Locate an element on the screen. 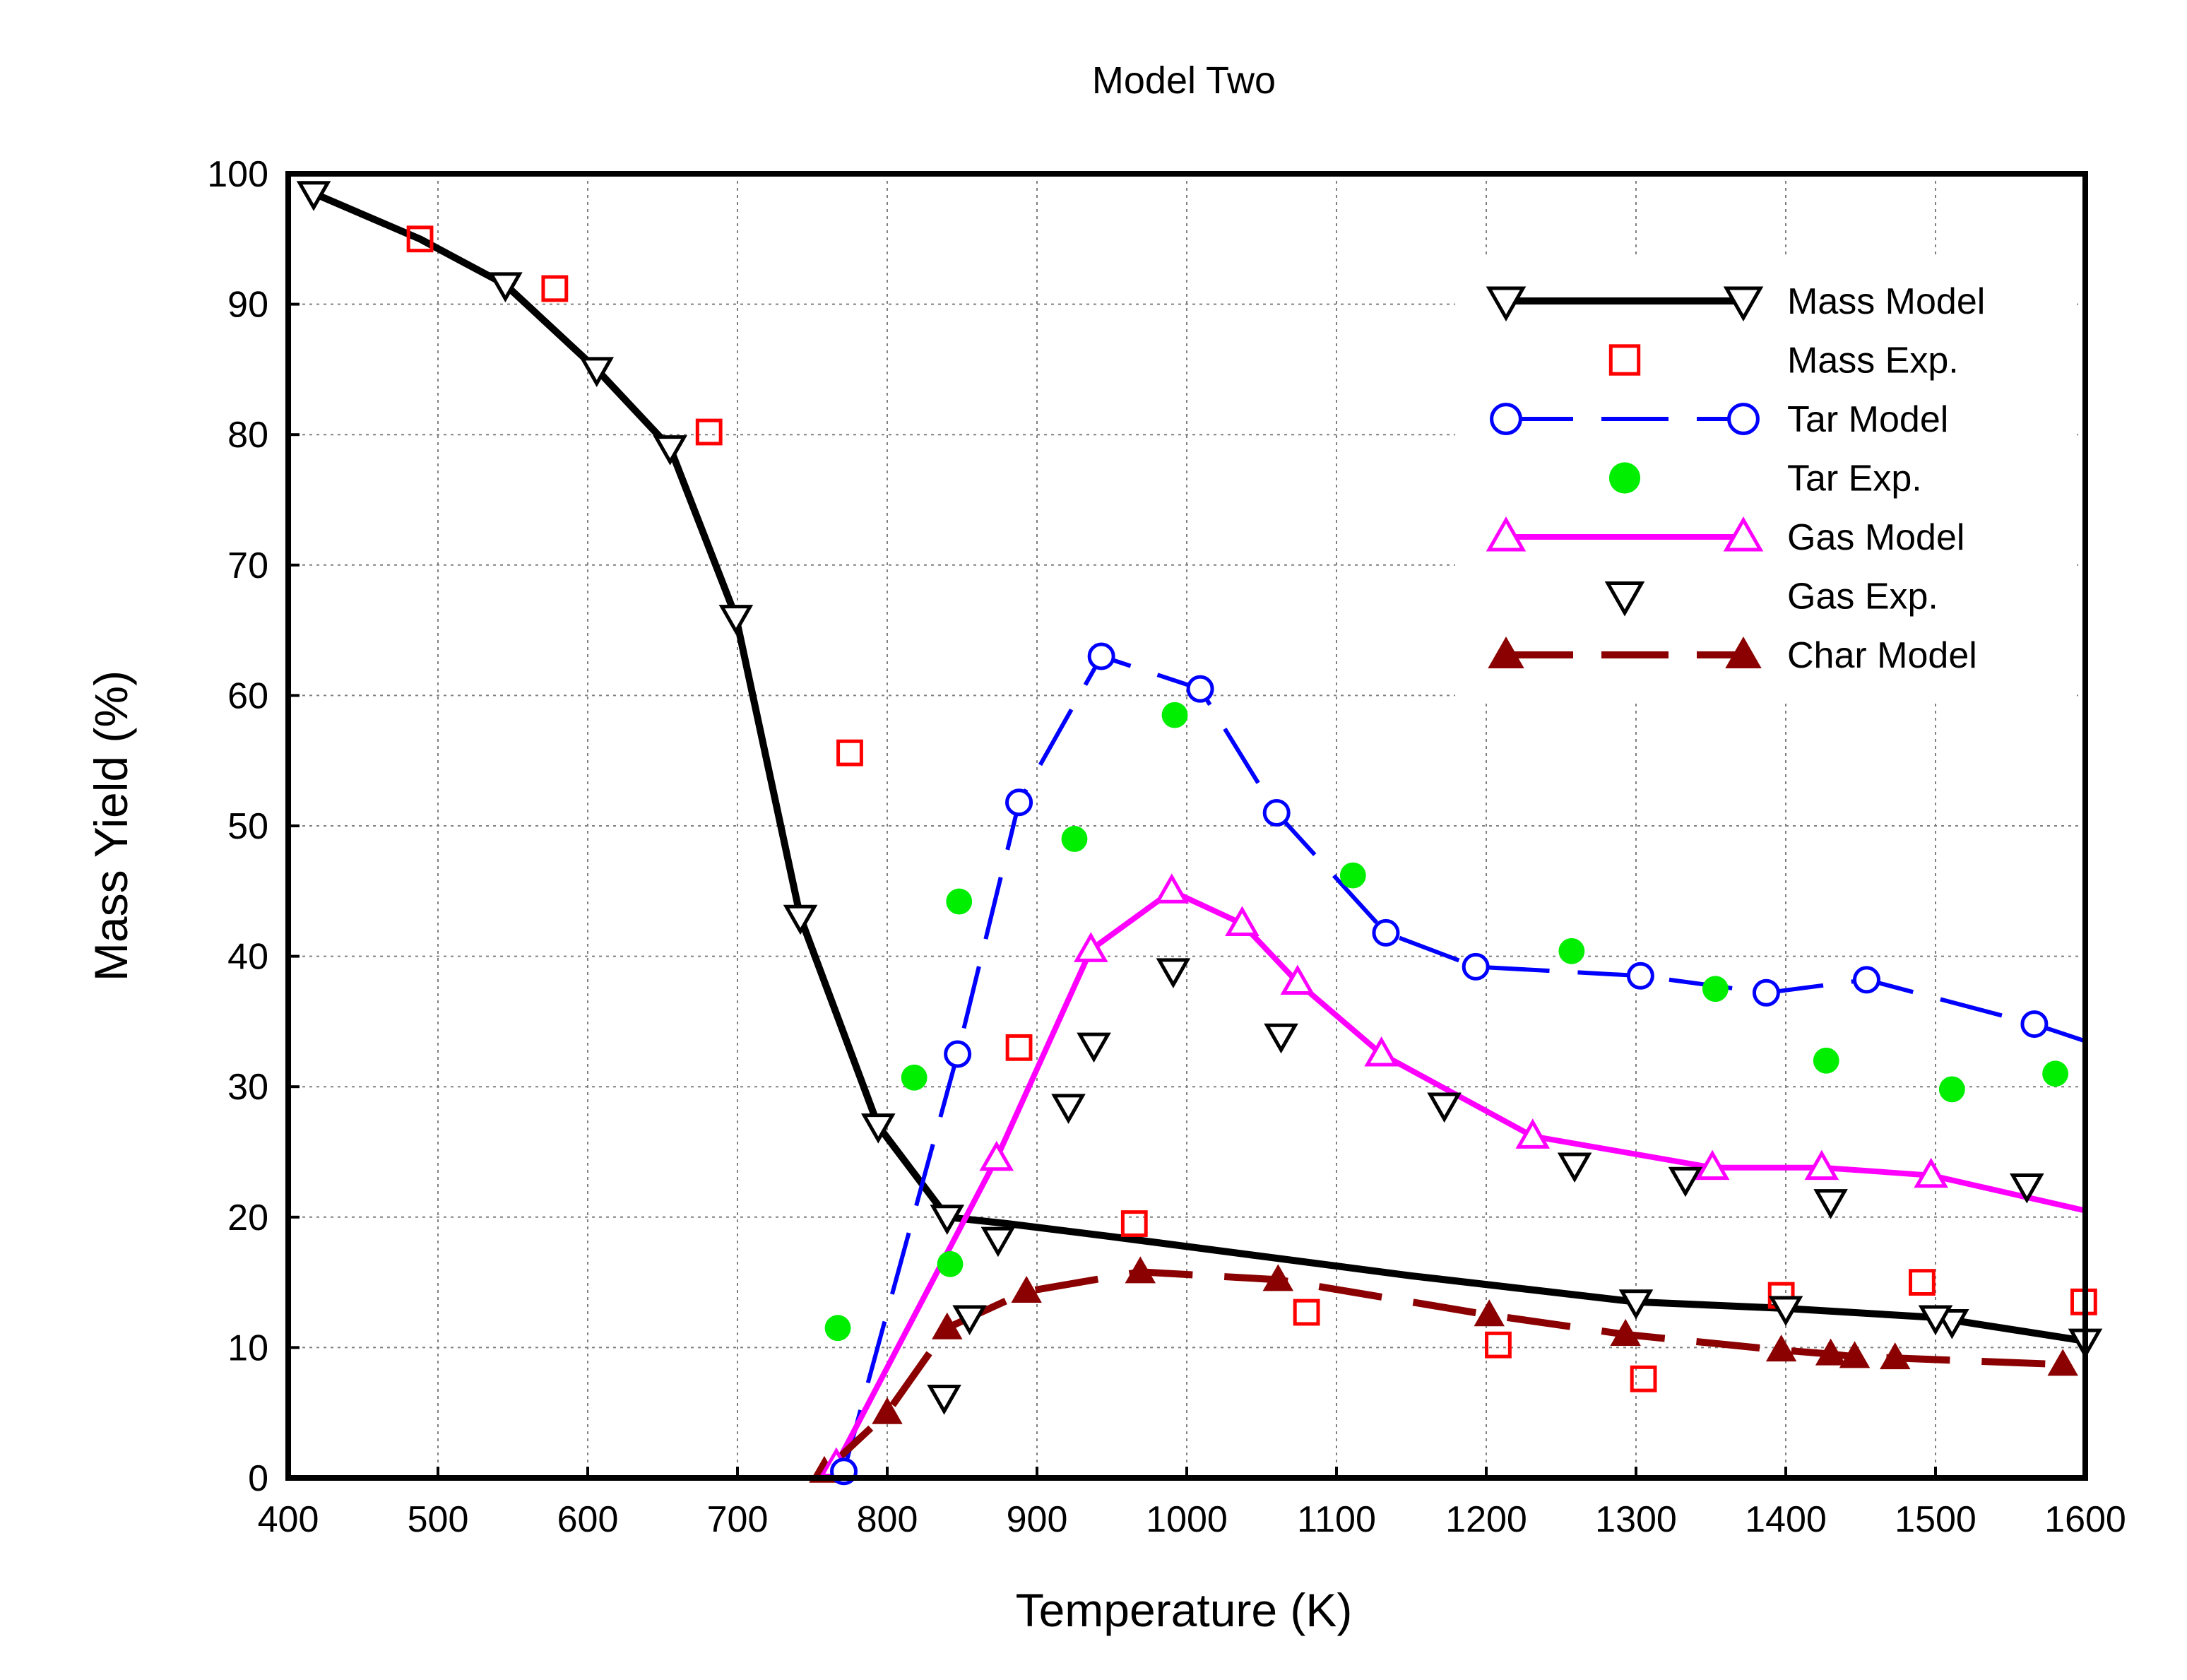 Image resolution: width=2187 pixels, height=1680 pixels. x-tick-label: 1200 is located at coordinates (1486, 1519).